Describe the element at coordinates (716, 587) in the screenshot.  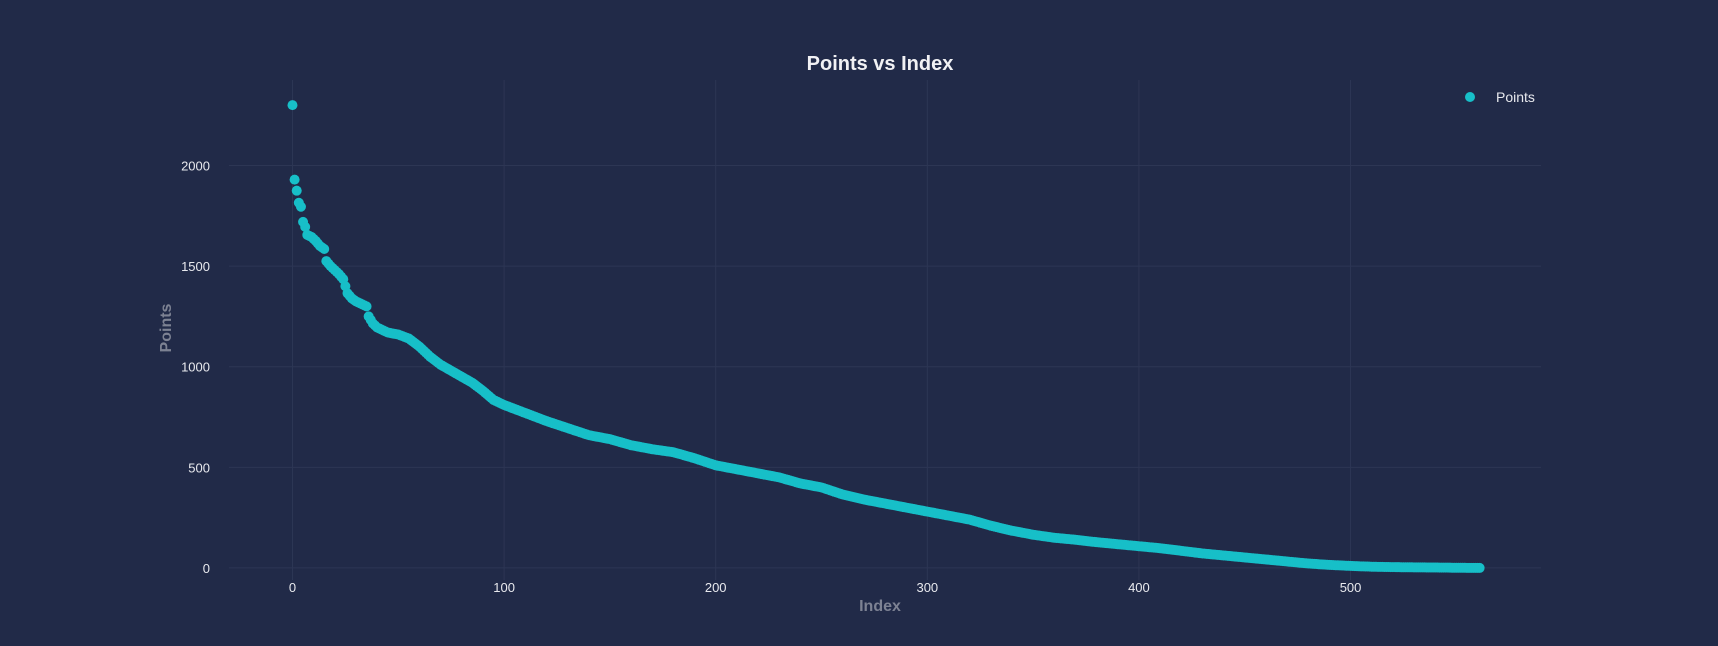
I see `x-tick-label: 200` at that location.